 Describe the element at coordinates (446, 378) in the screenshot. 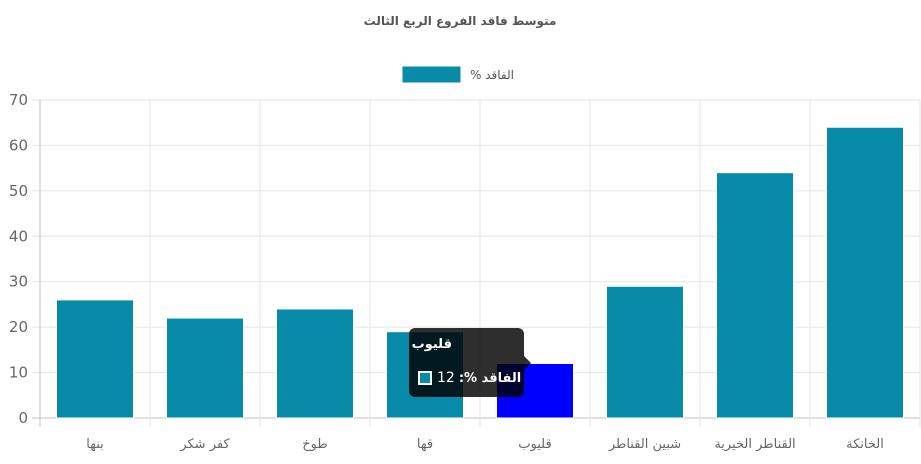

I see `tooltip-value: 12` at that location.